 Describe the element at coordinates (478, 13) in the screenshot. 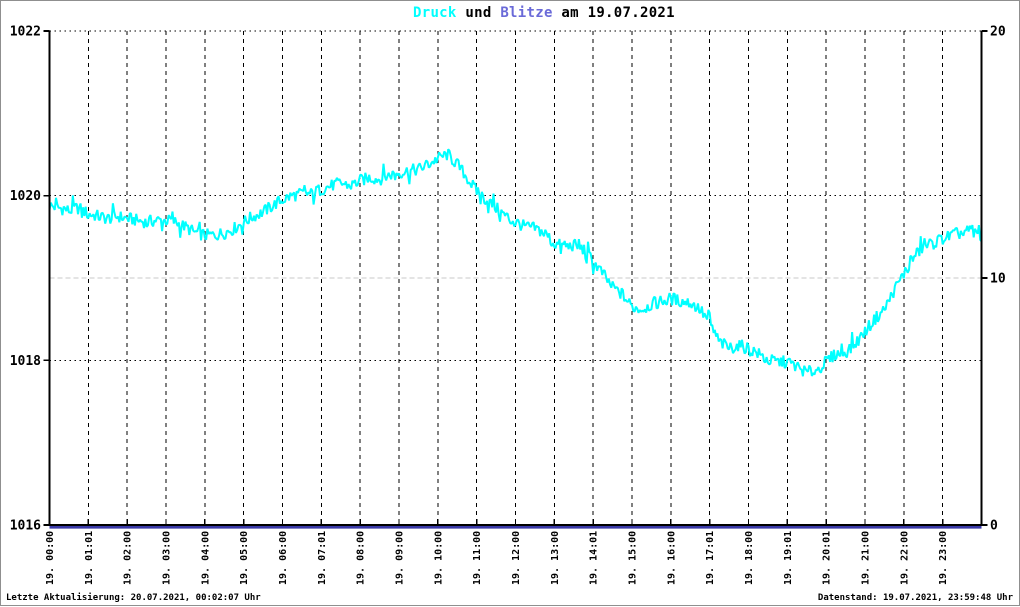

I see `title-und-label: und` at that location.